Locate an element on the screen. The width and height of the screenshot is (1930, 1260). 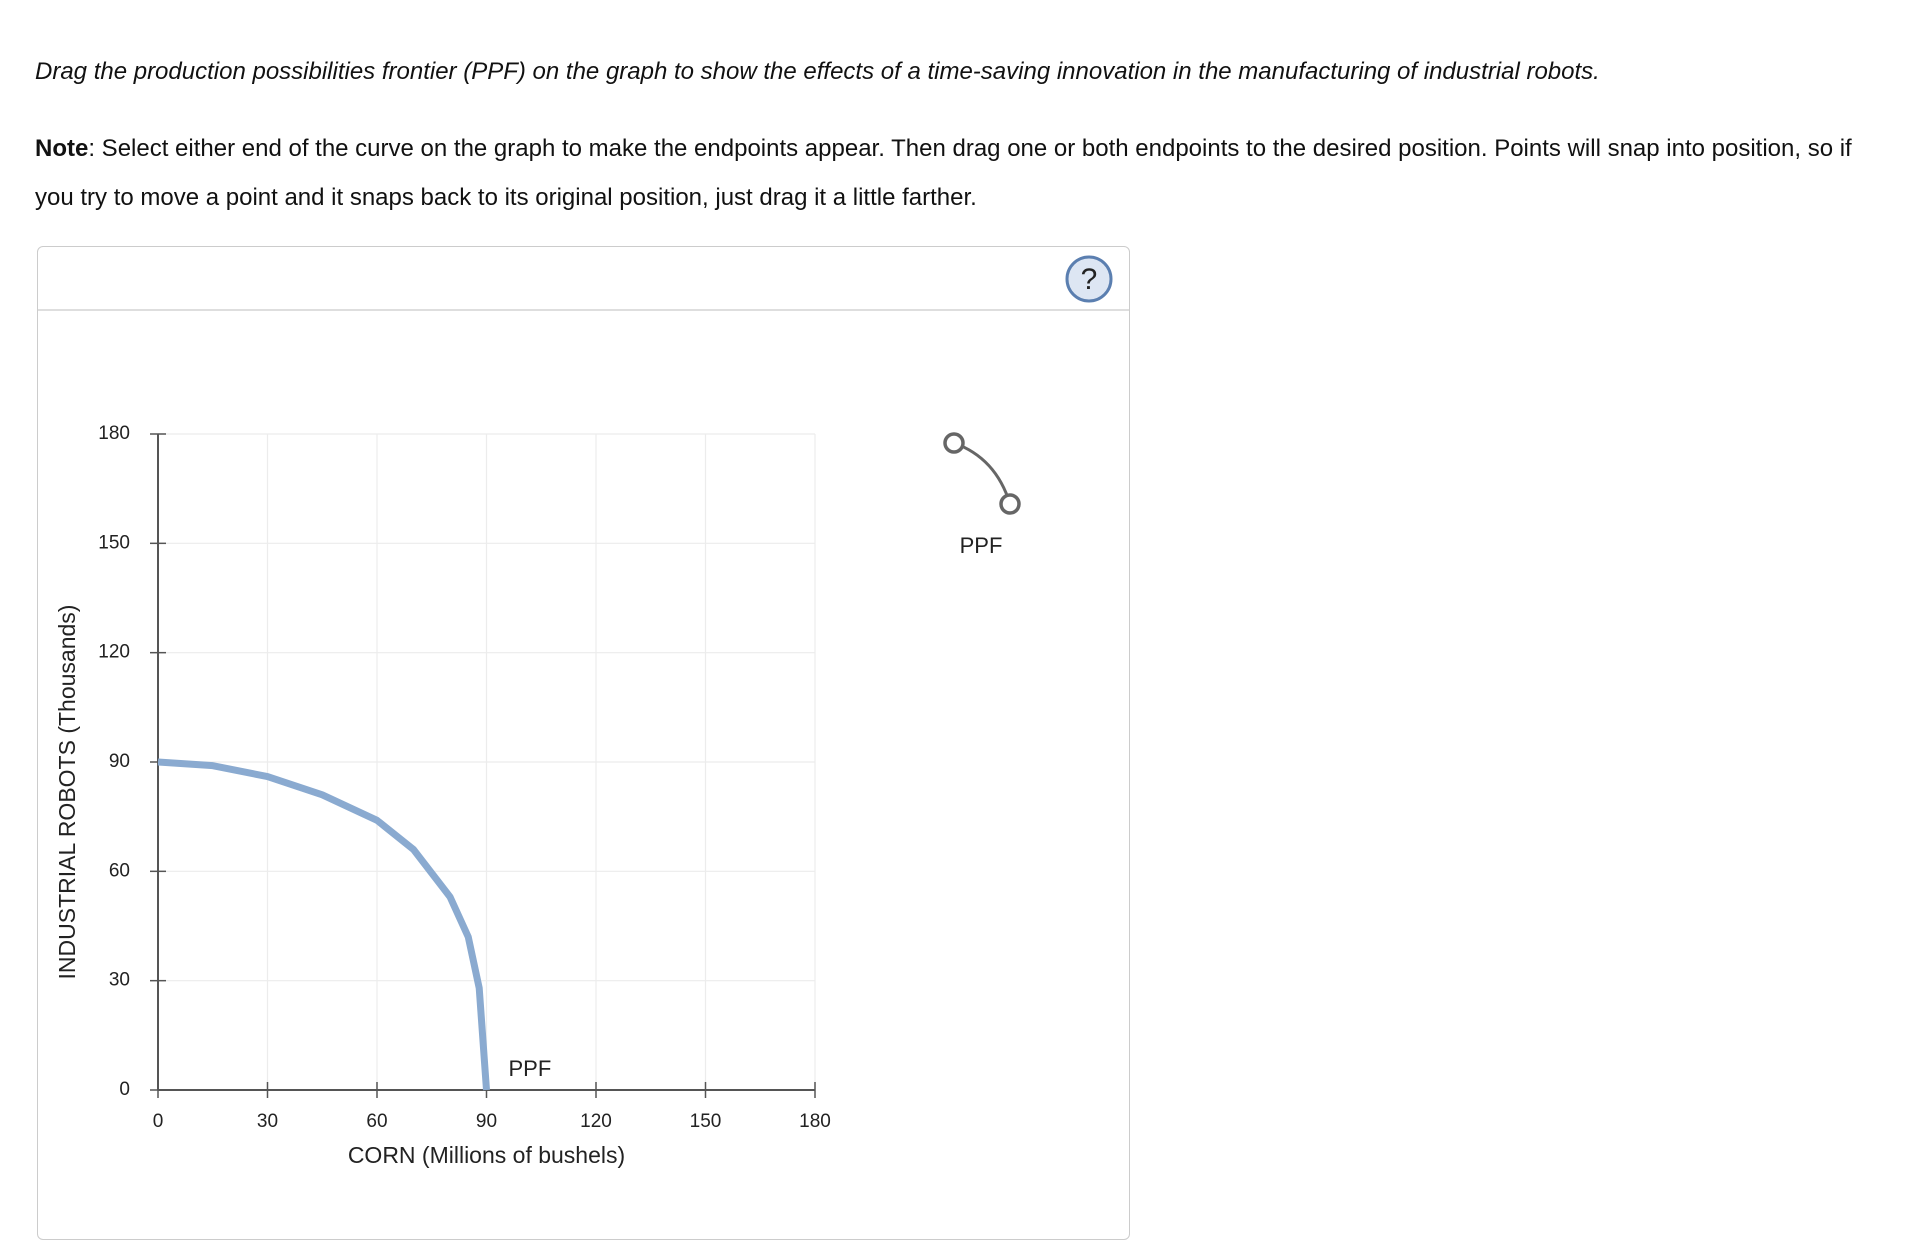
y-tick-label: 180 is located at coordinates (114, 433).